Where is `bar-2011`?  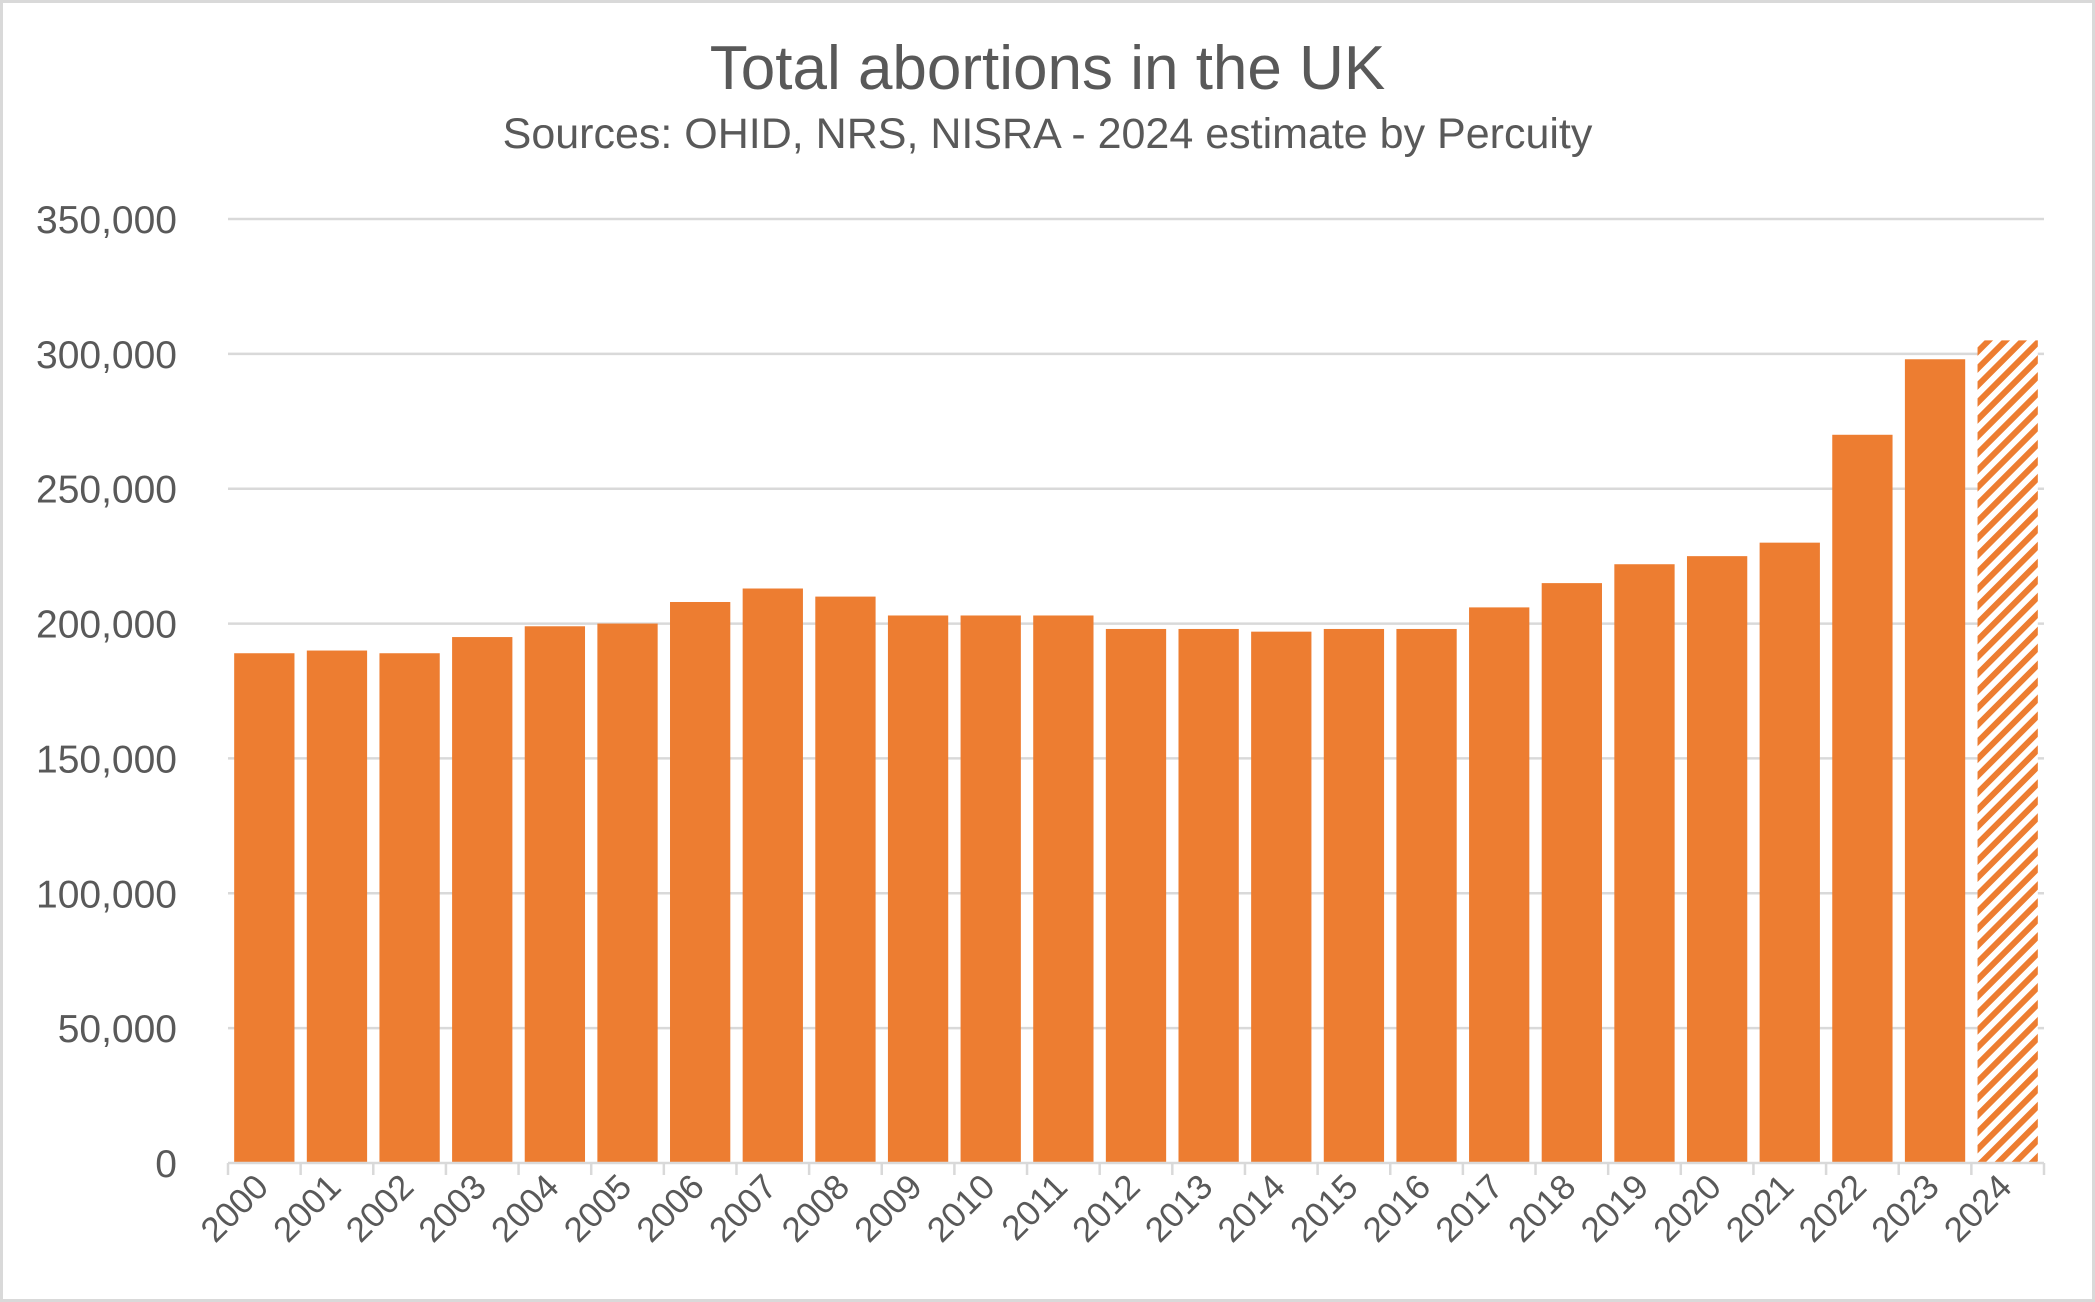
bar-2011 is located at coordinates (1063, 889).